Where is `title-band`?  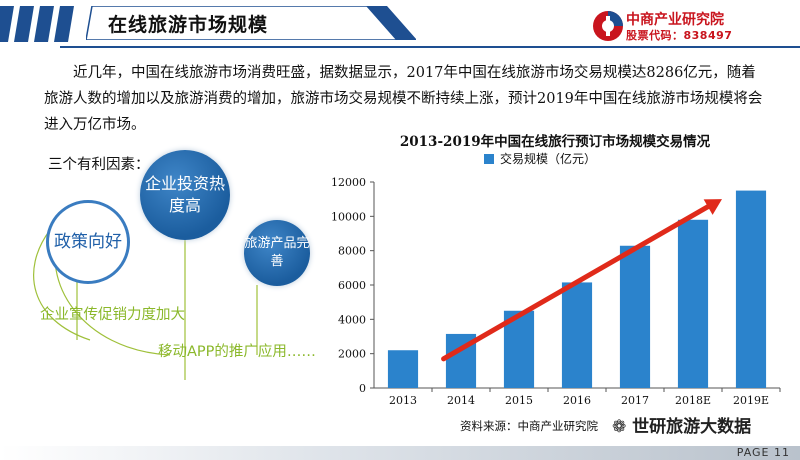 title-band is located at coordinates (251, 23).